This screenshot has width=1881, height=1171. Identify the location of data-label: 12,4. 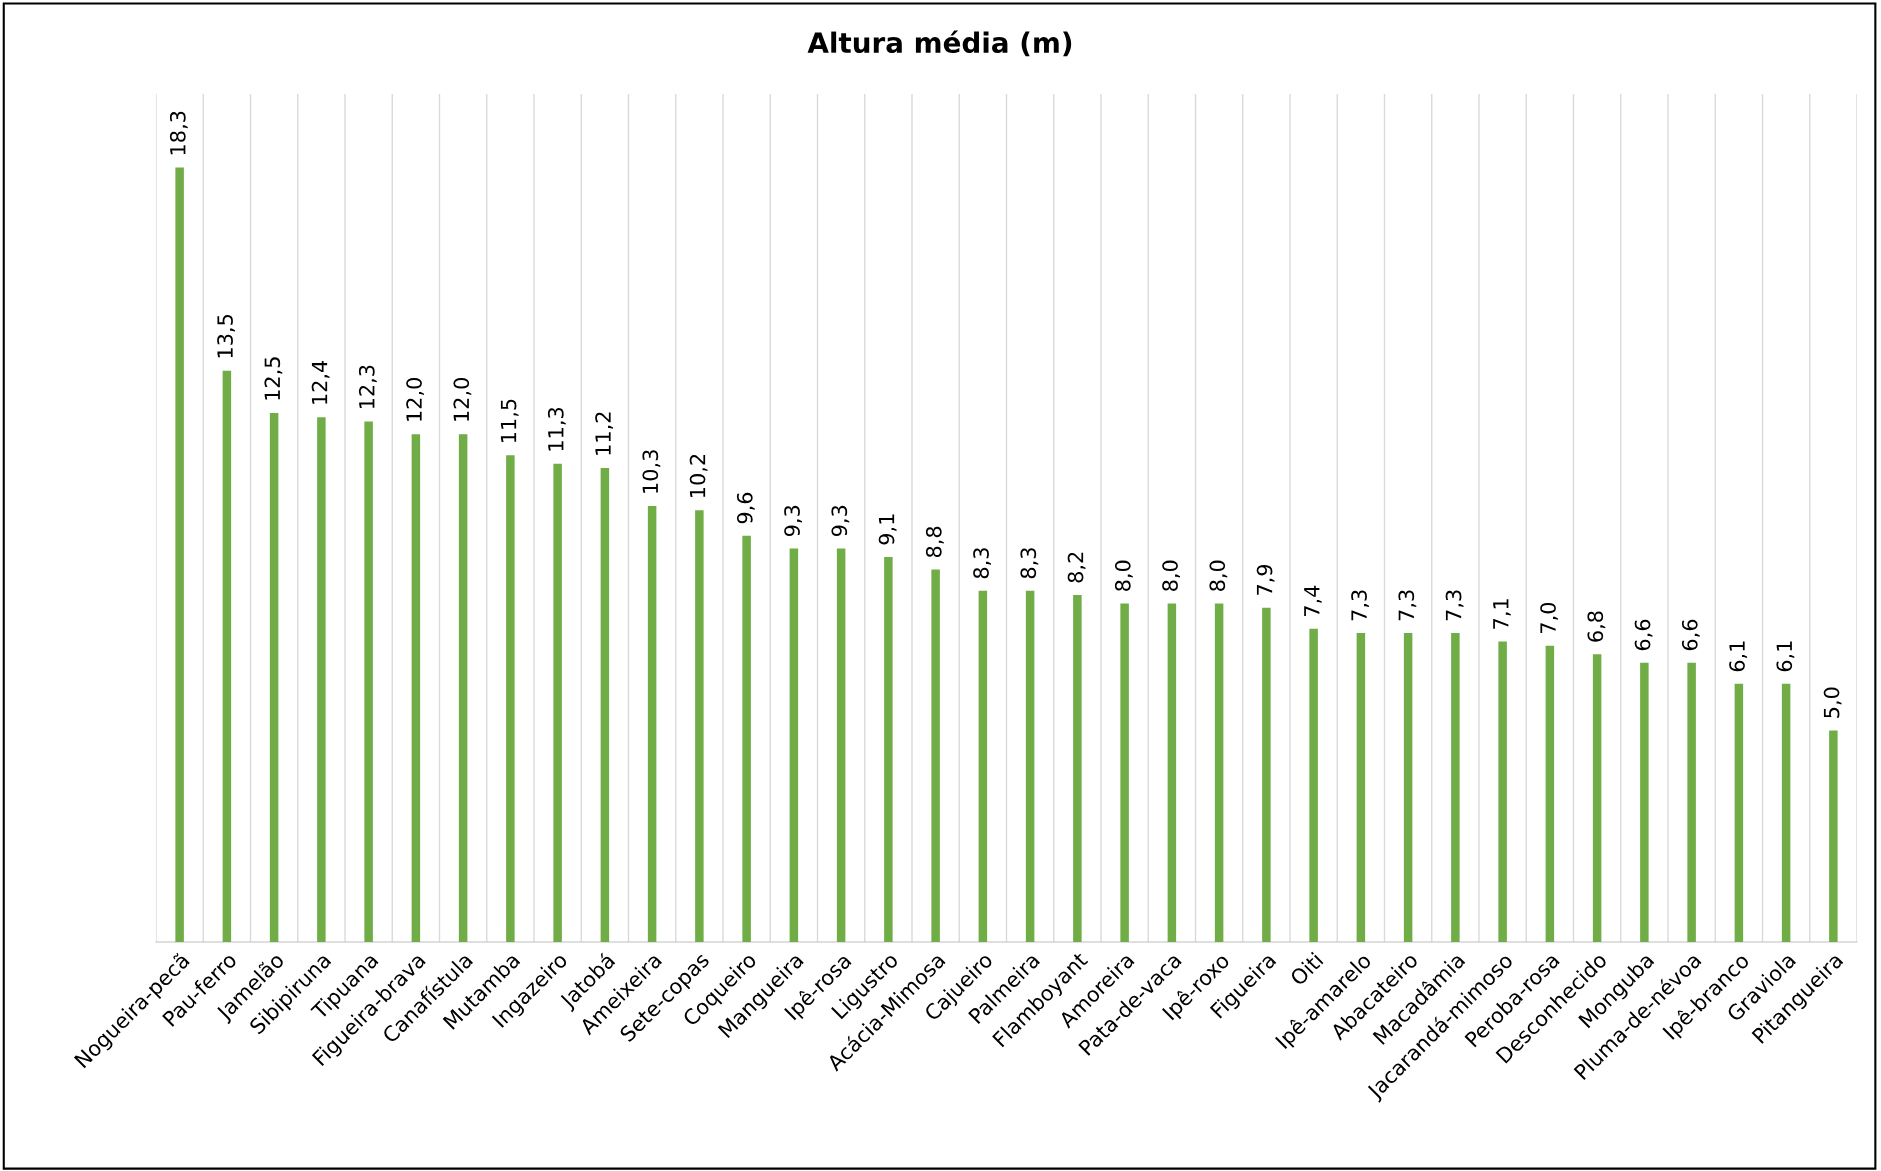
(320, 382).